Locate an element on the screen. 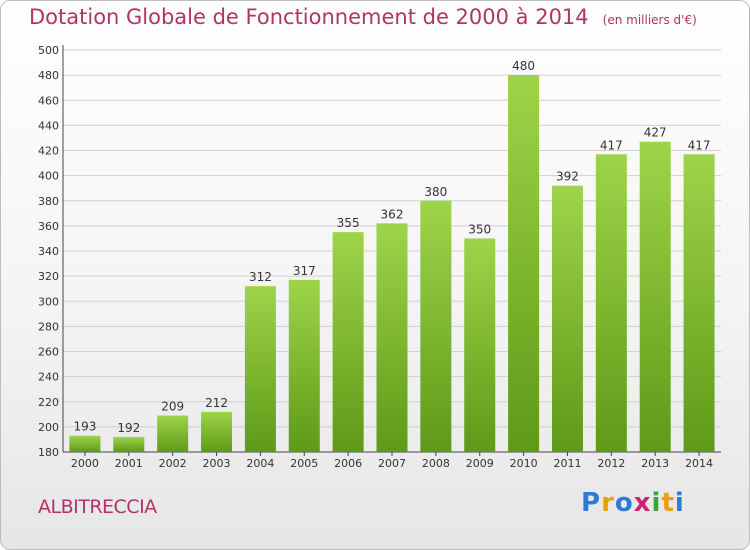 This screenshot has width=750, height=550. data-label: 427 is located at coordinates (655, 133).